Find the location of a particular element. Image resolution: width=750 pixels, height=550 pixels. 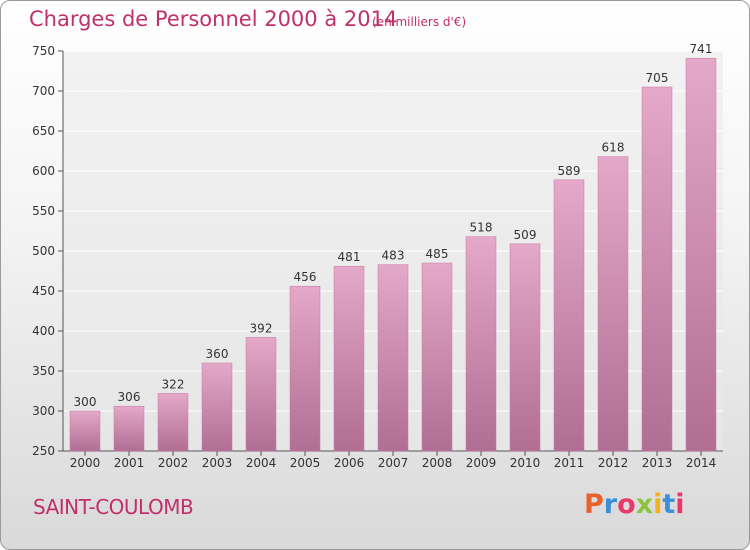

x-tick-label: 2010 is located at coordinates (525, 463).